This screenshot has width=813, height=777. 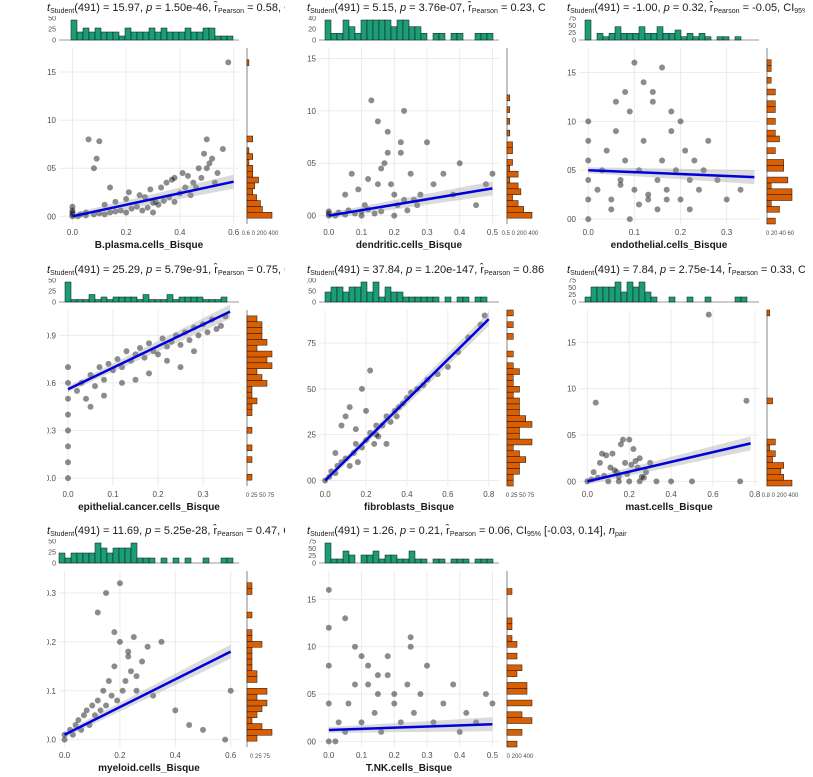 I want to click on p-value: = 2.75e-14,, so click(x=697, y=270).